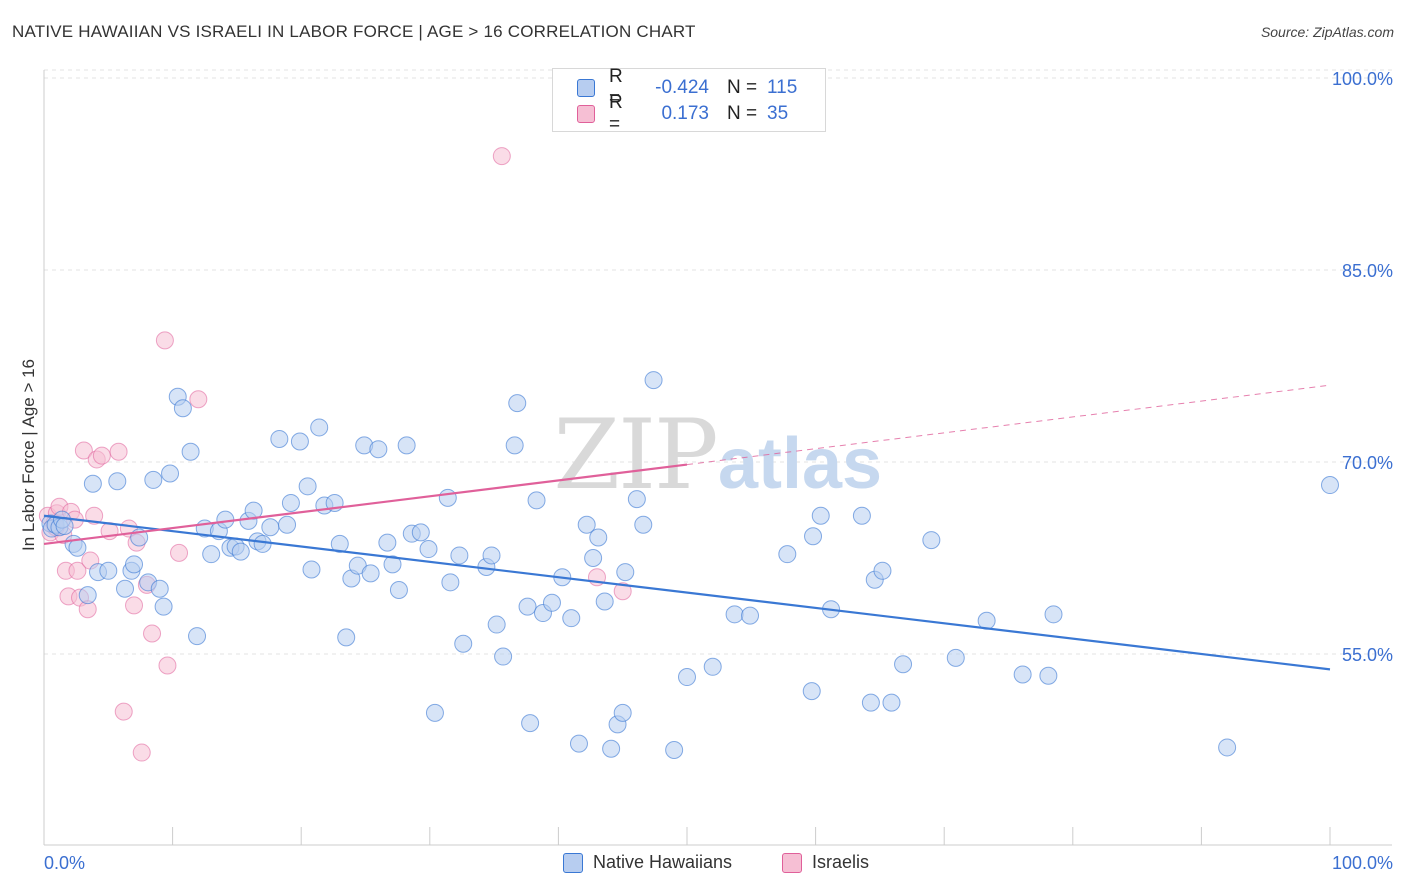 The image size is (1406, 892). I want to click on series-legend: Native Hawaiians Israelis, so click(703, 864).